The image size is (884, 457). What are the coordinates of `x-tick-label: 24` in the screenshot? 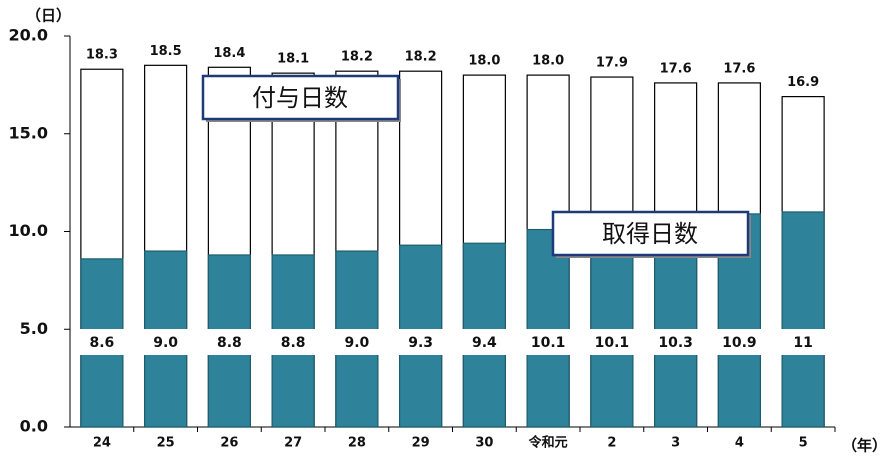 It's located at (102, 443).